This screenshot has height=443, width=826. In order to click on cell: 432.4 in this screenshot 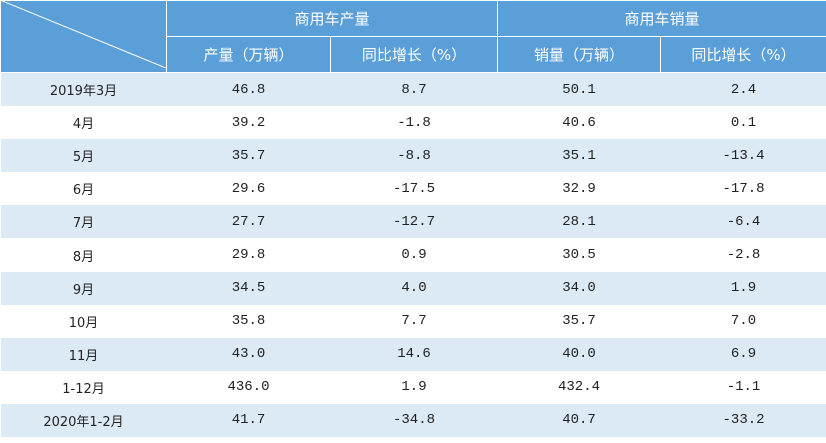, I will do `click(579, 387)`.